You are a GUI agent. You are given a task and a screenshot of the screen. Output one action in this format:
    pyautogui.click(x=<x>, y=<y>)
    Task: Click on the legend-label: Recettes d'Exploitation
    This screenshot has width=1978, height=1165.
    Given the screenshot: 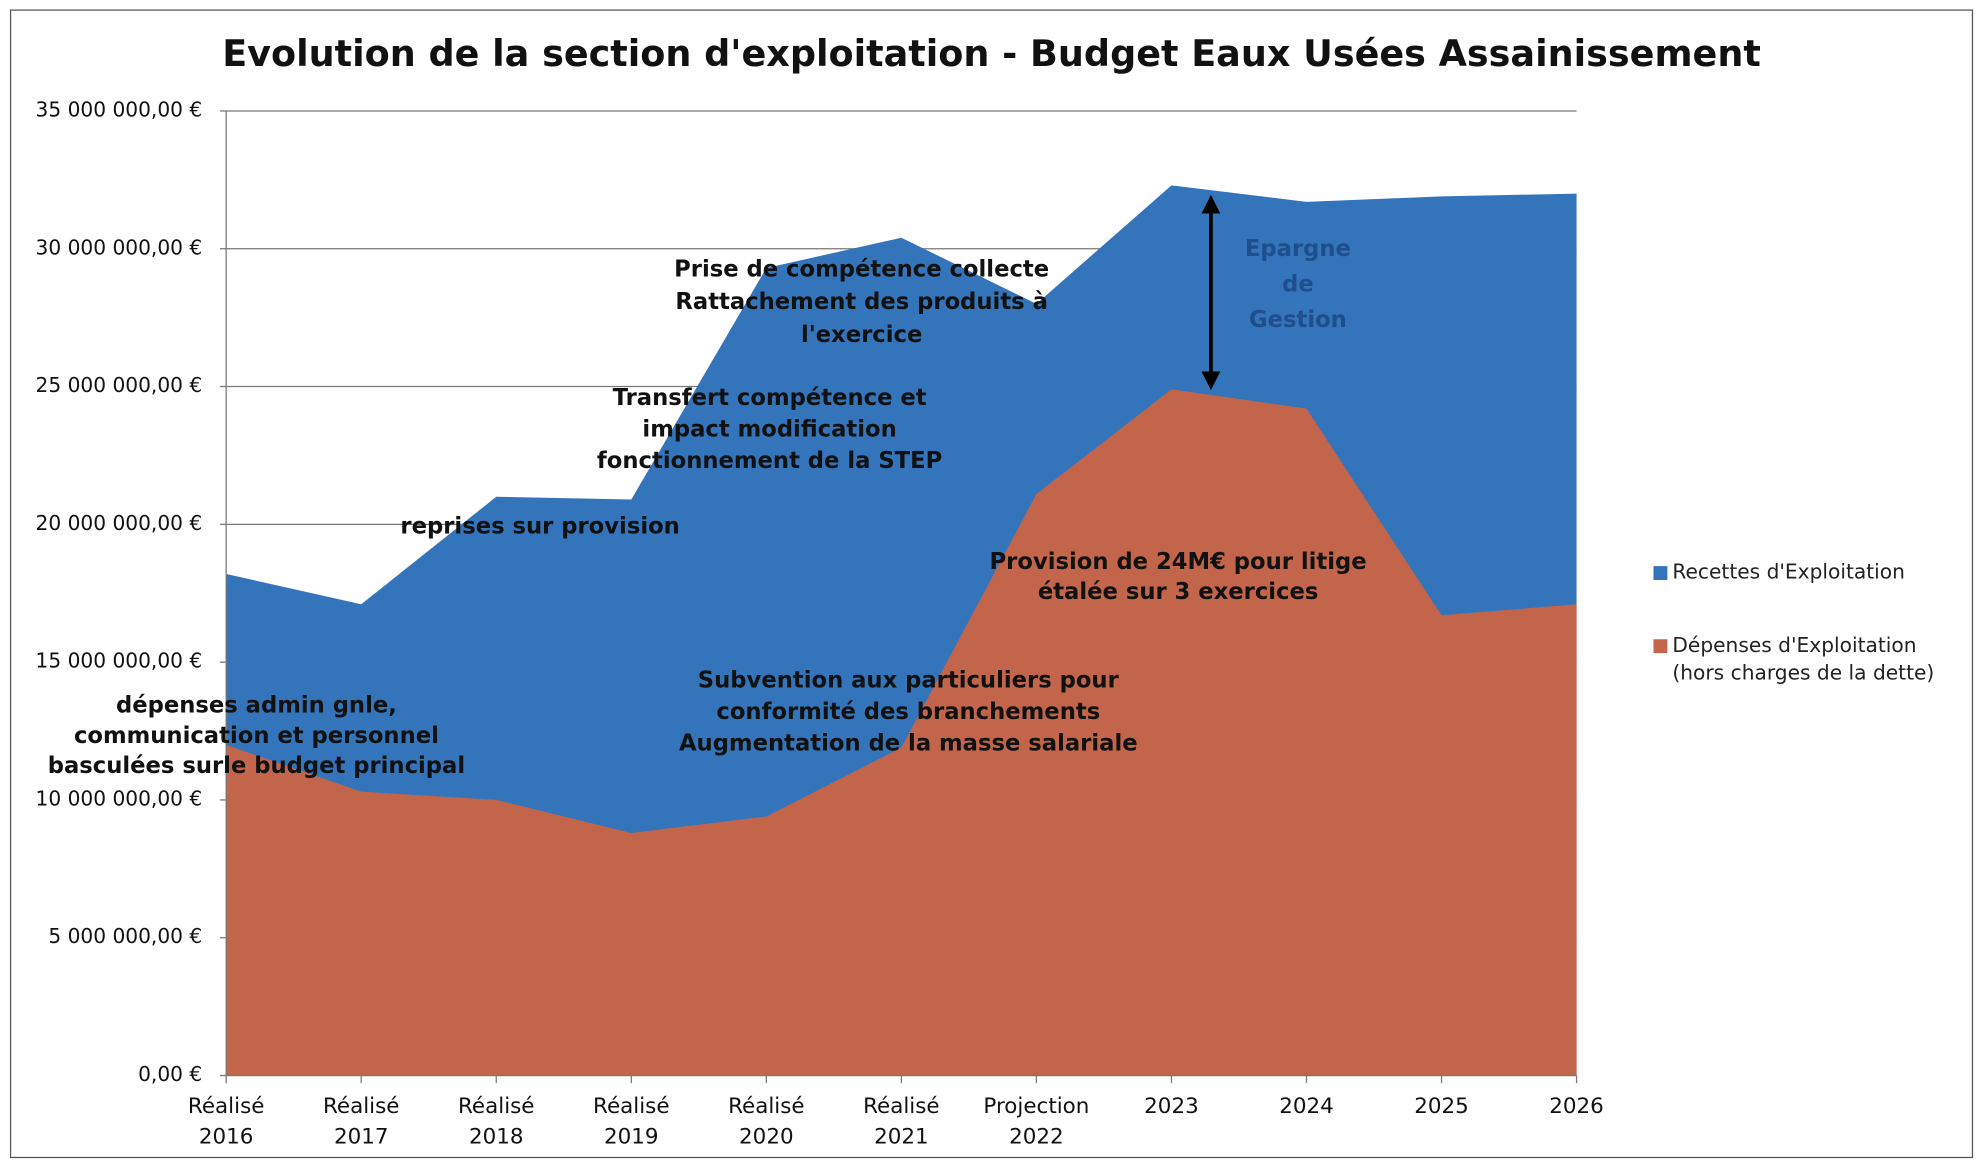 What is the action you would take?
    pyautogui.click(x=1788, y=571)
    